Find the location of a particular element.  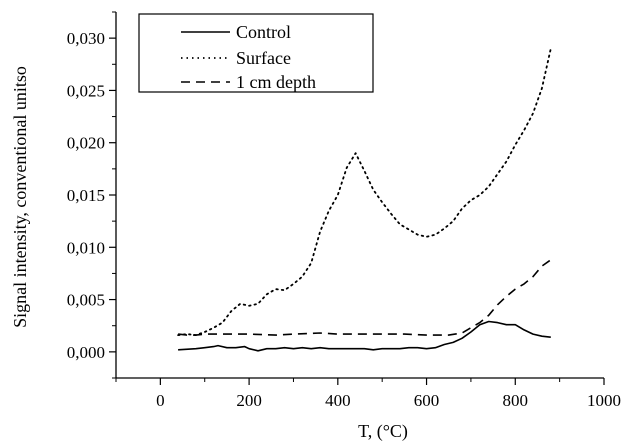

legend-label-surface: Surface is located at coordinates (263, 58).